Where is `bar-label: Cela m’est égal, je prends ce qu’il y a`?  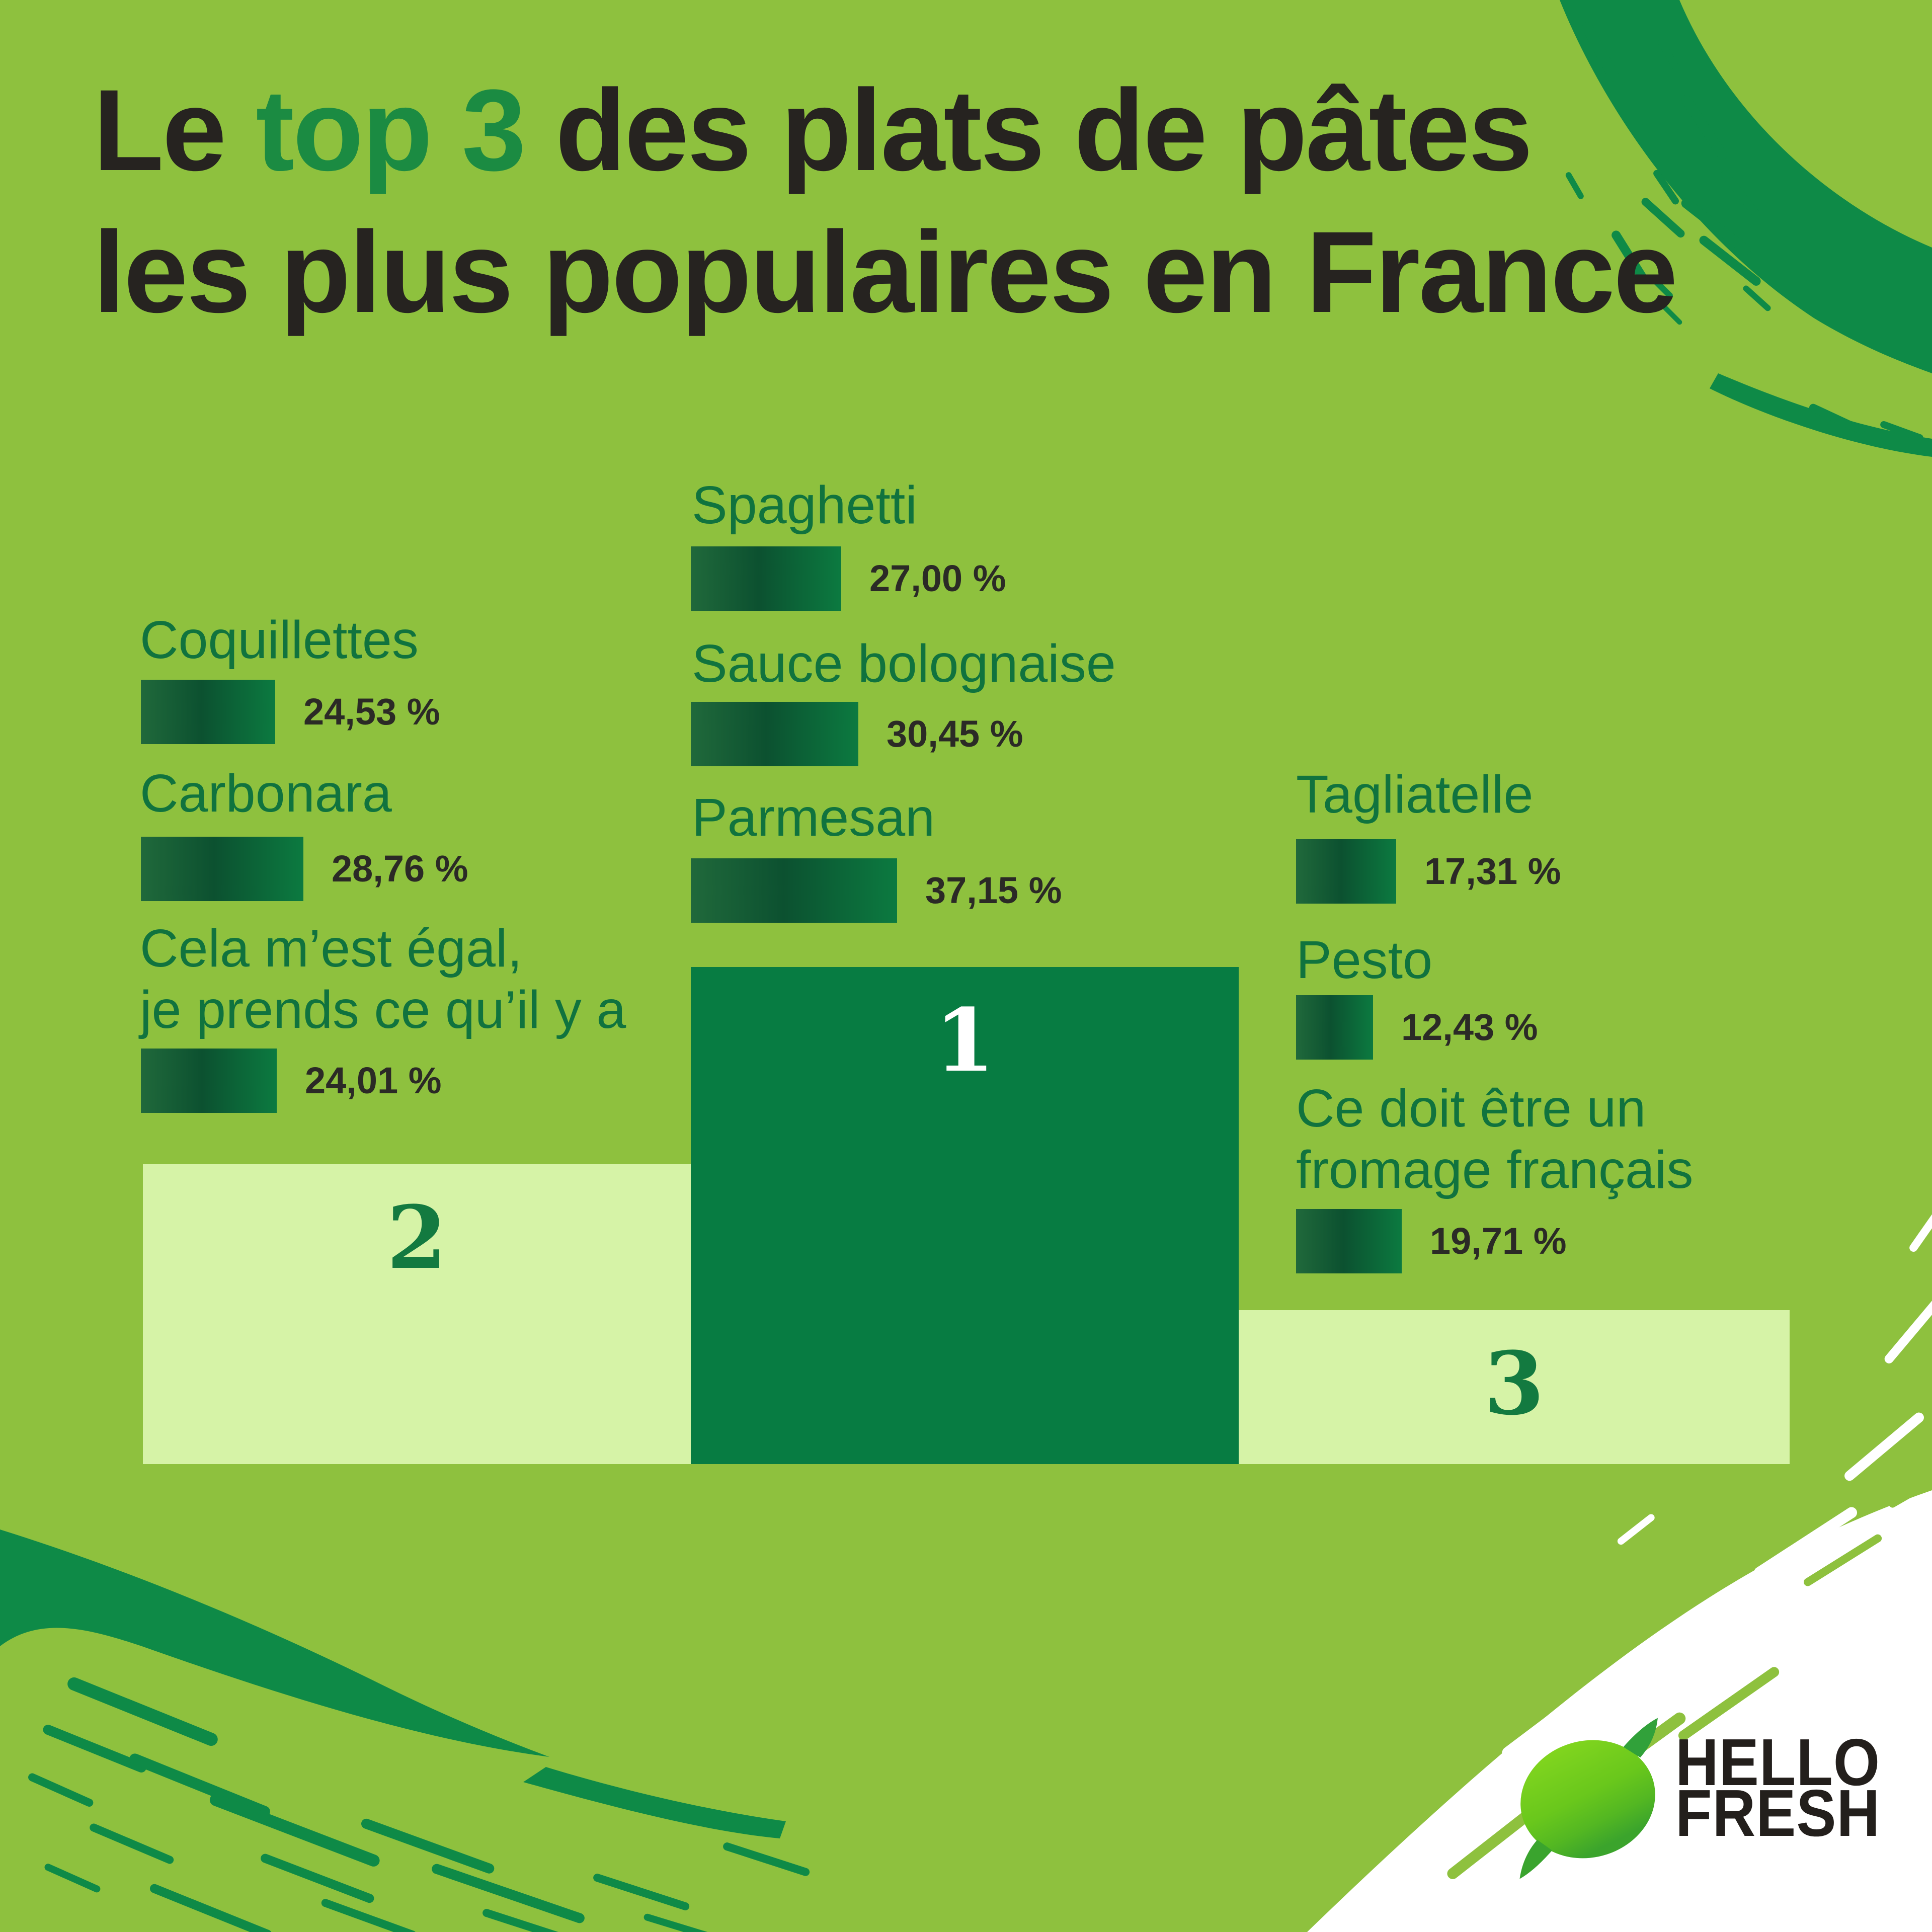
bar-label: Cela m’est égal, je prends ce qu’il y a is located at coordinates (383, 979).